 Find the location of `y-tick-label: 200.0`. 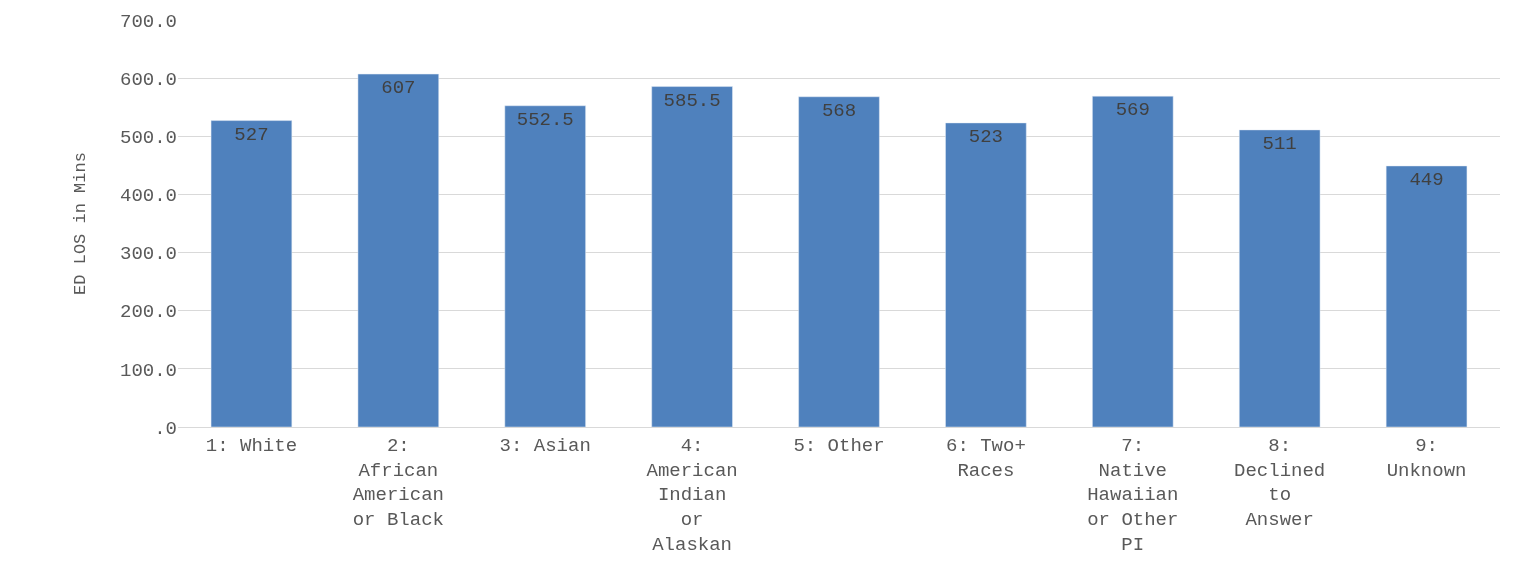

y-tick-label: 200.0 is located at coordinates (148, 312).